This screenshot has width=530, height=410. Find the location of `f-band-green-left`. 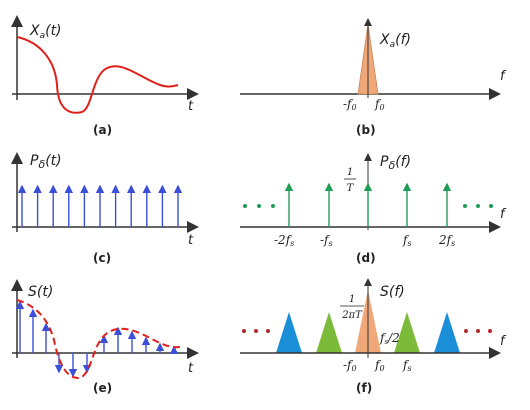

f-band-green-left is located at coordinates (329, 332).